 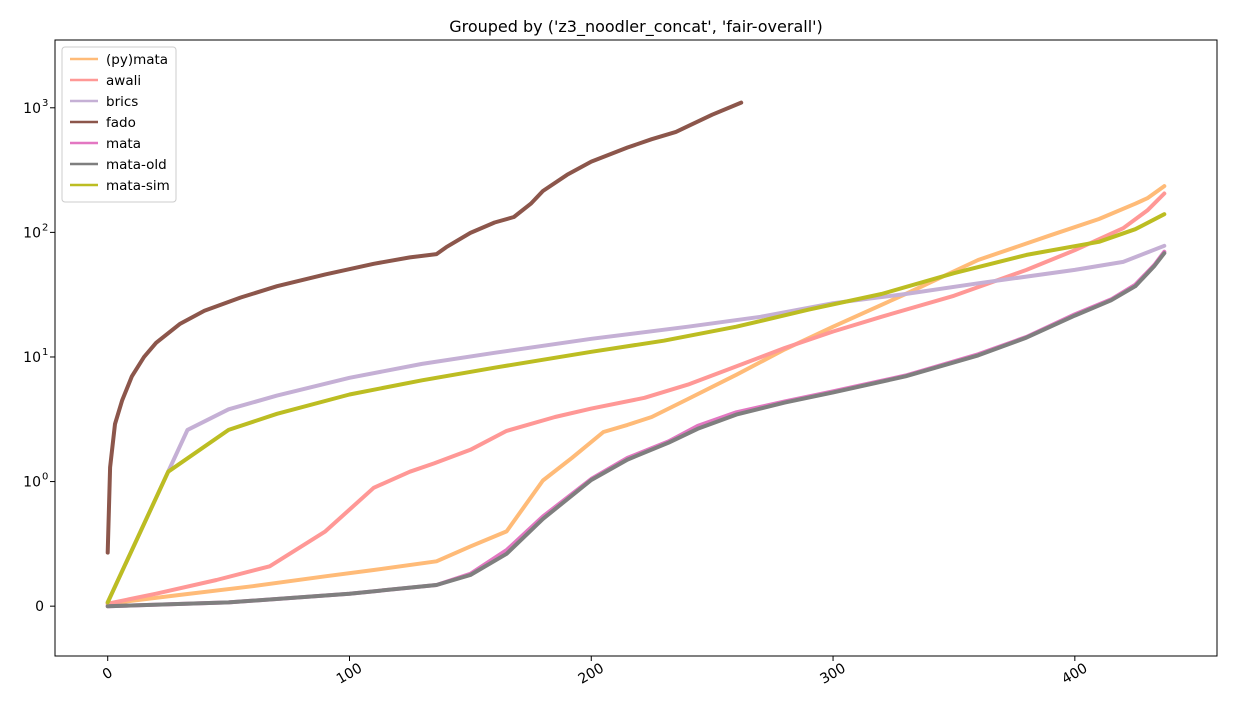 What do you see at coordinates (122, 102) in the screenshot?
I see `legend-label: brics` at bounding box center [122, 102].